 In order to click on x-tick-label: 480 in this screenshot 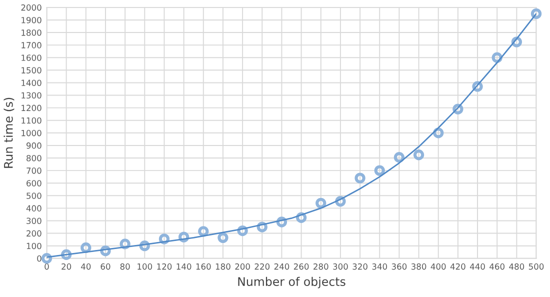, I will do `click(516, 266)`.